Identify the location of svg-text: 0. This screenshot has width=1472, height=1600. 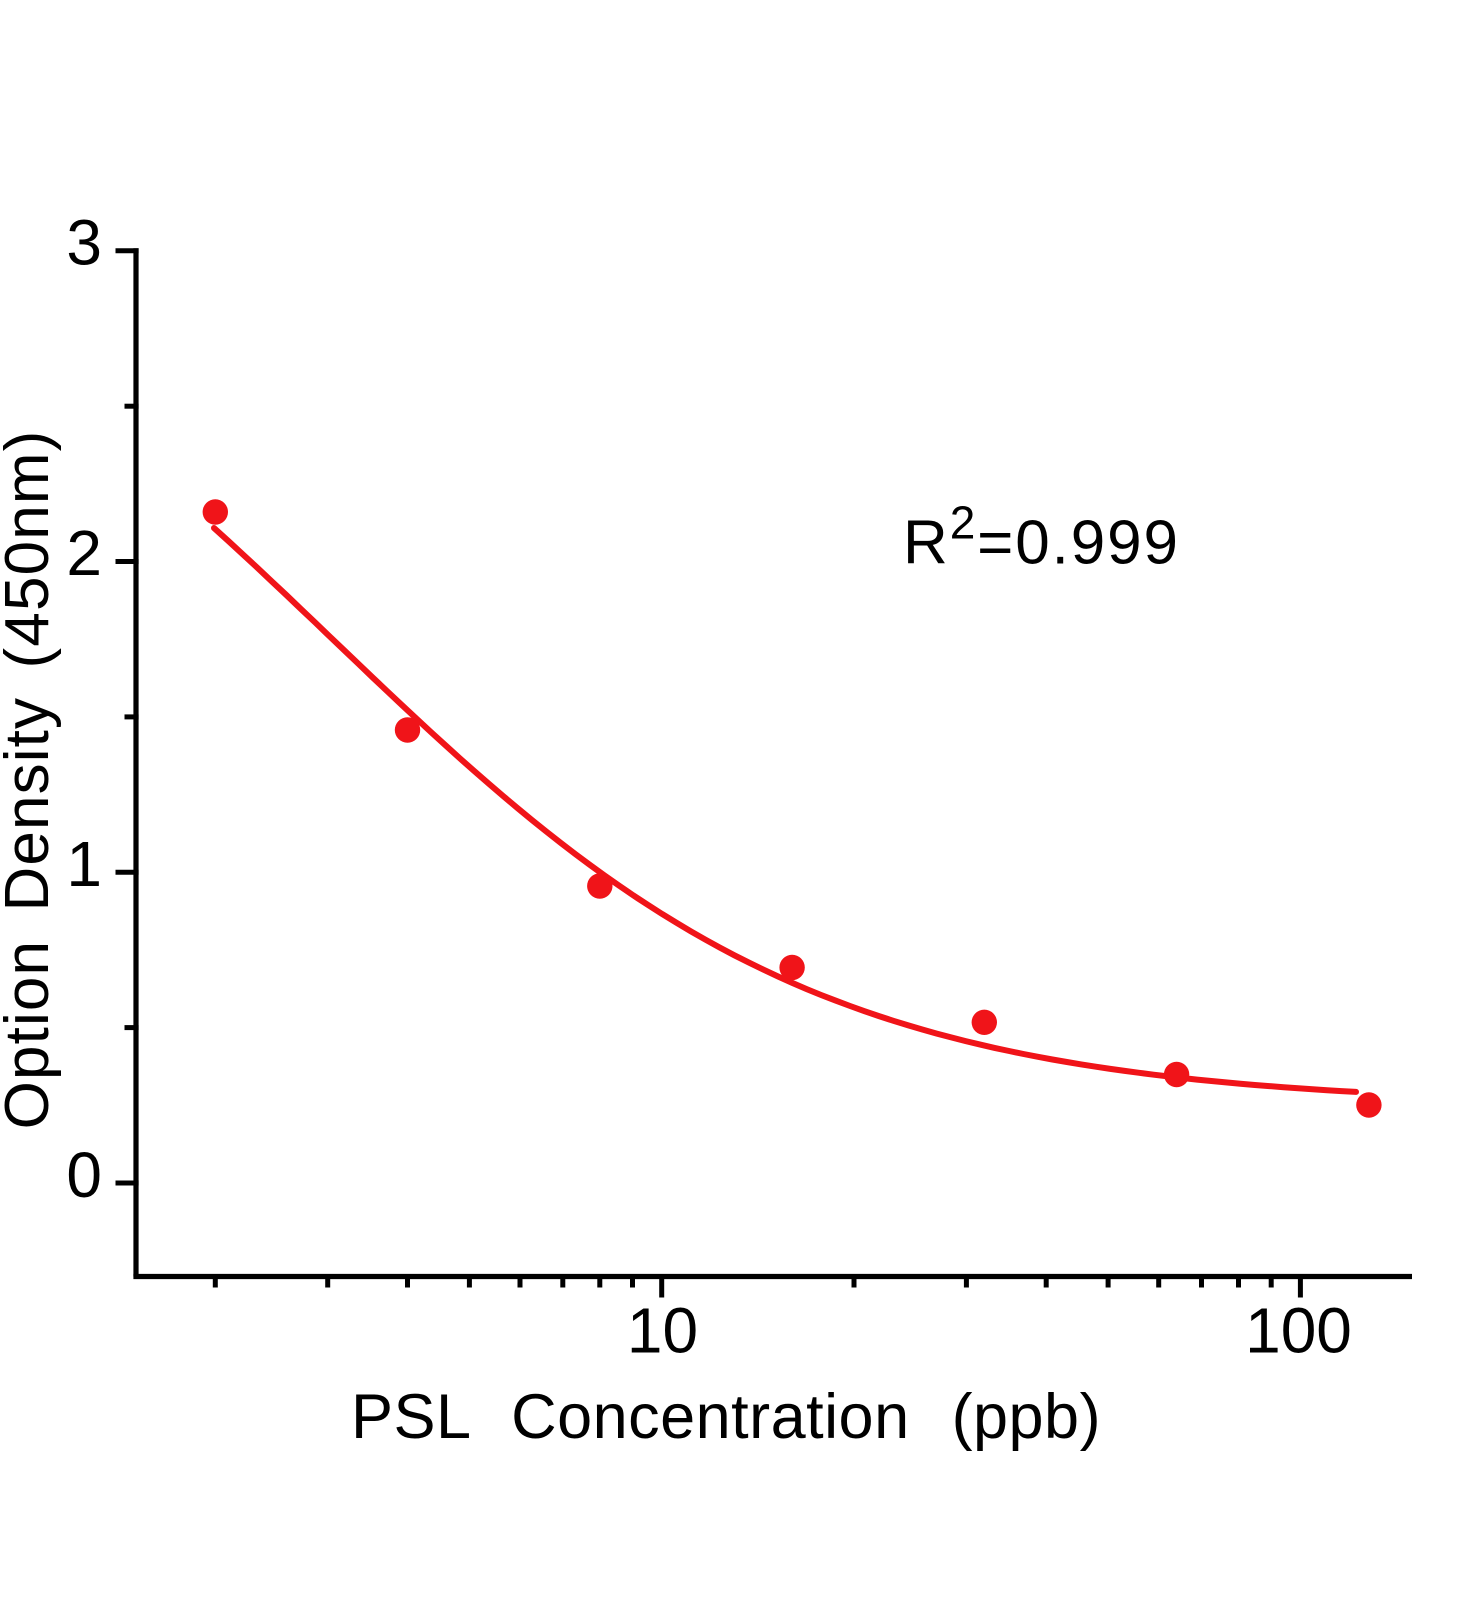
(84, 1175).